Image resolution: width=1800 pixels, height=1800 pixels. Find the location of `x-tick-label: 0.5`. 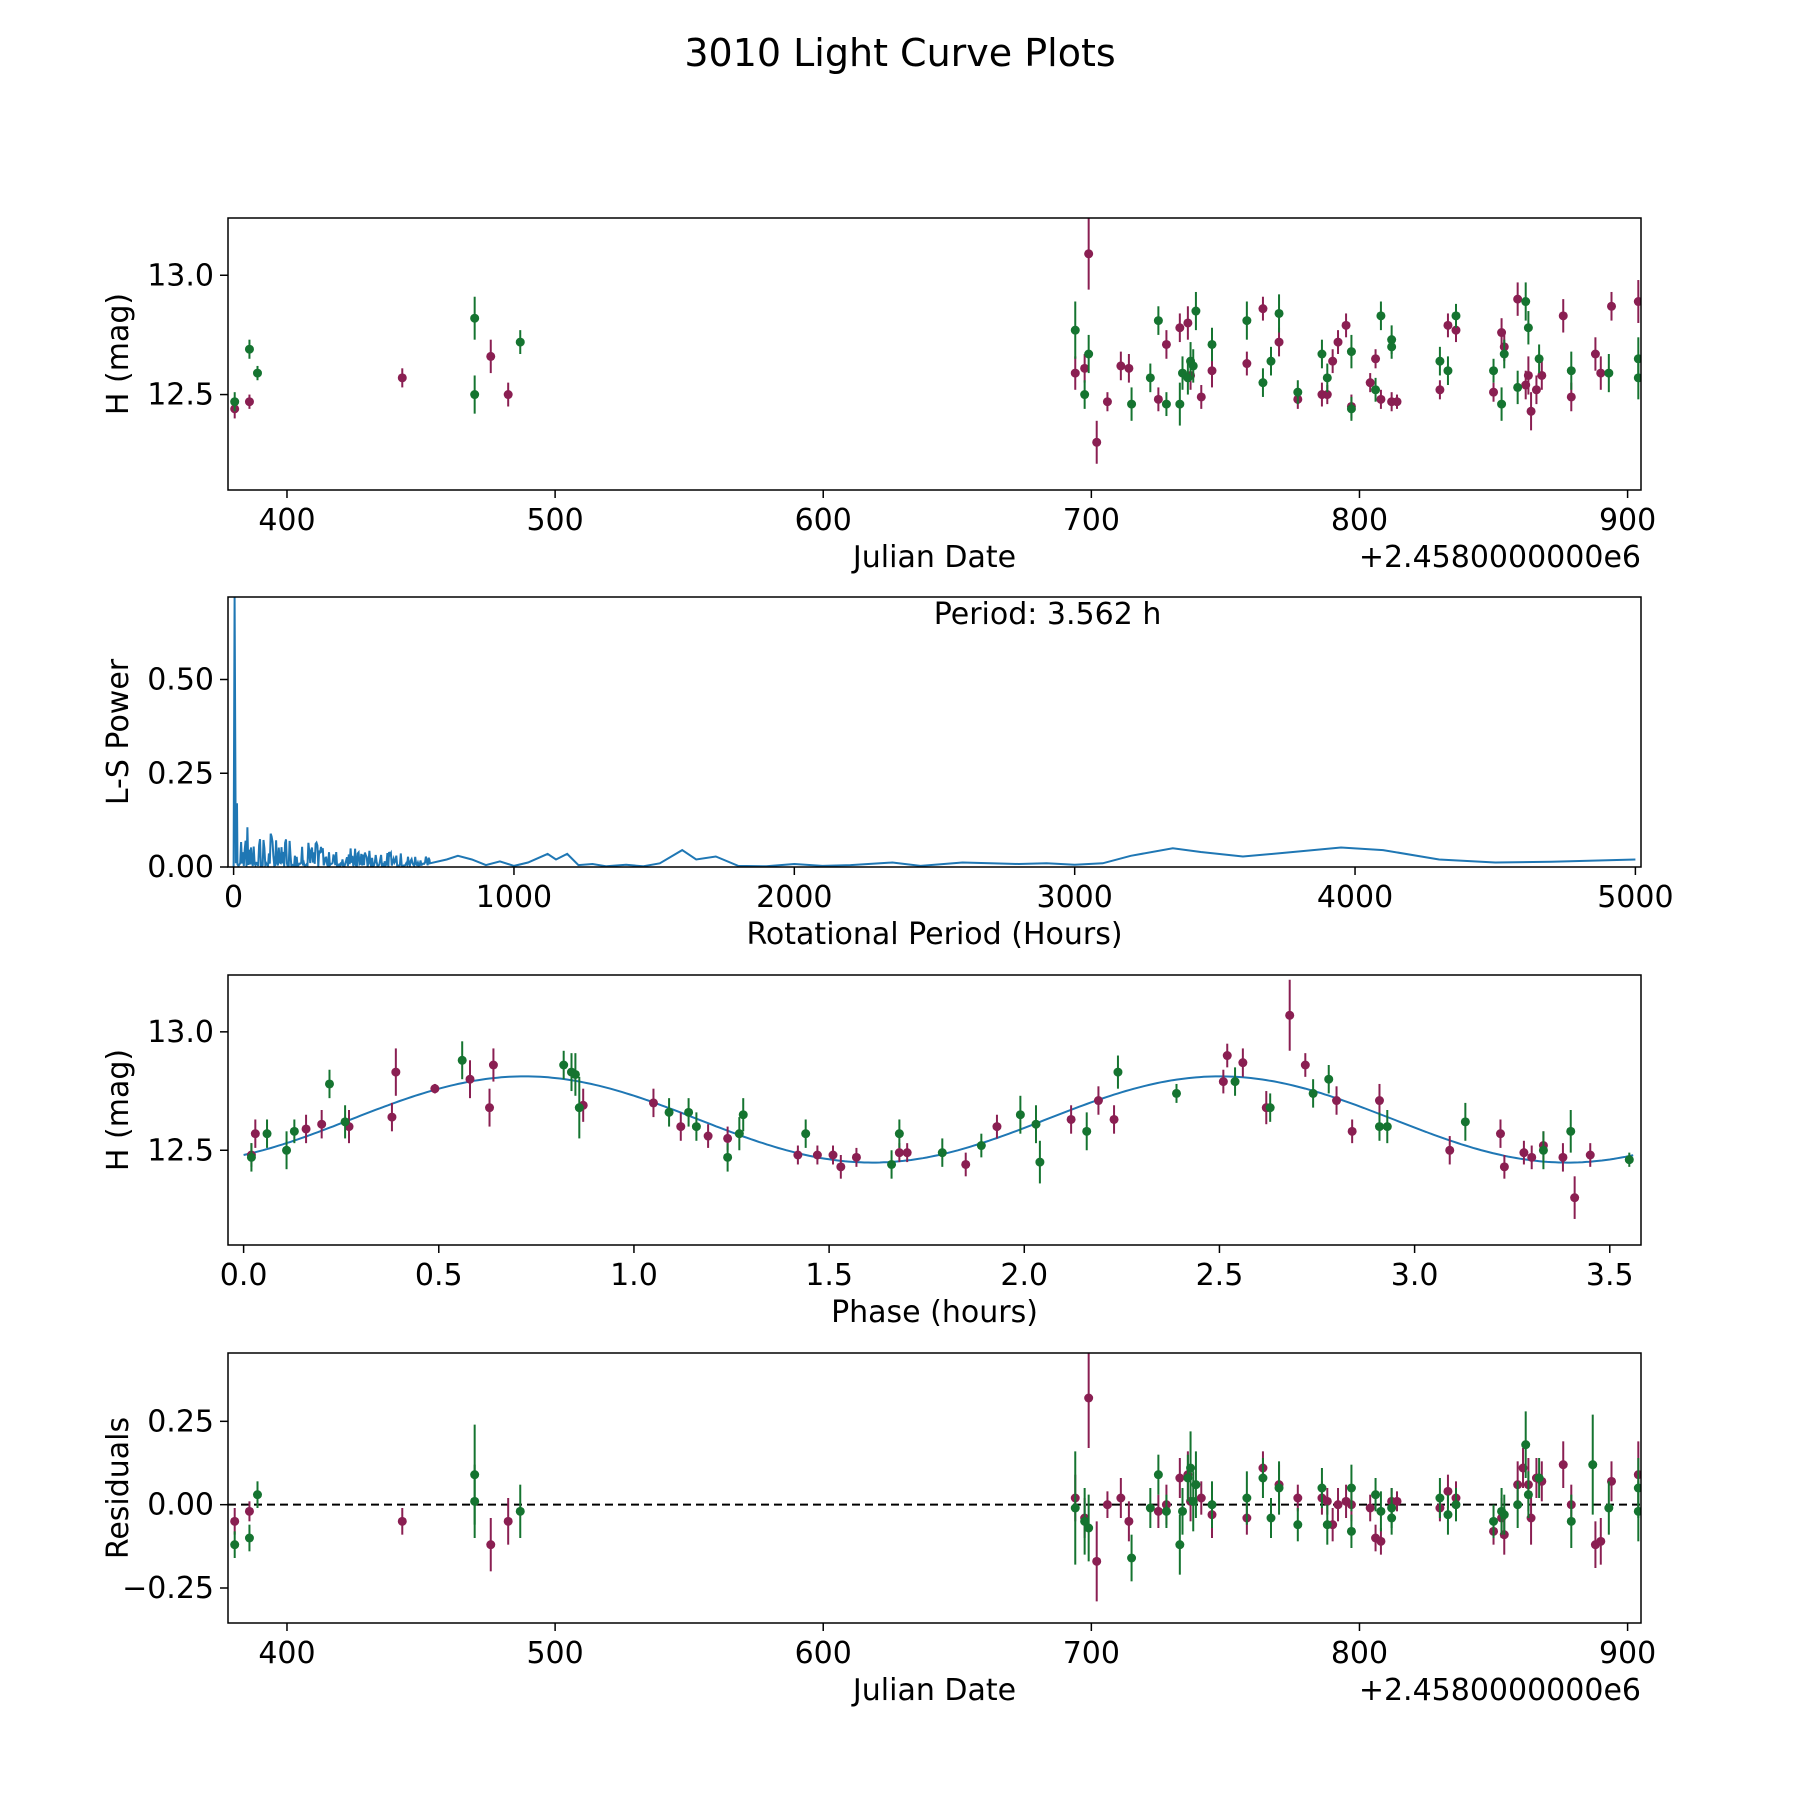

x-tick-label: 0.5 is located at coordinates (439, 1275).